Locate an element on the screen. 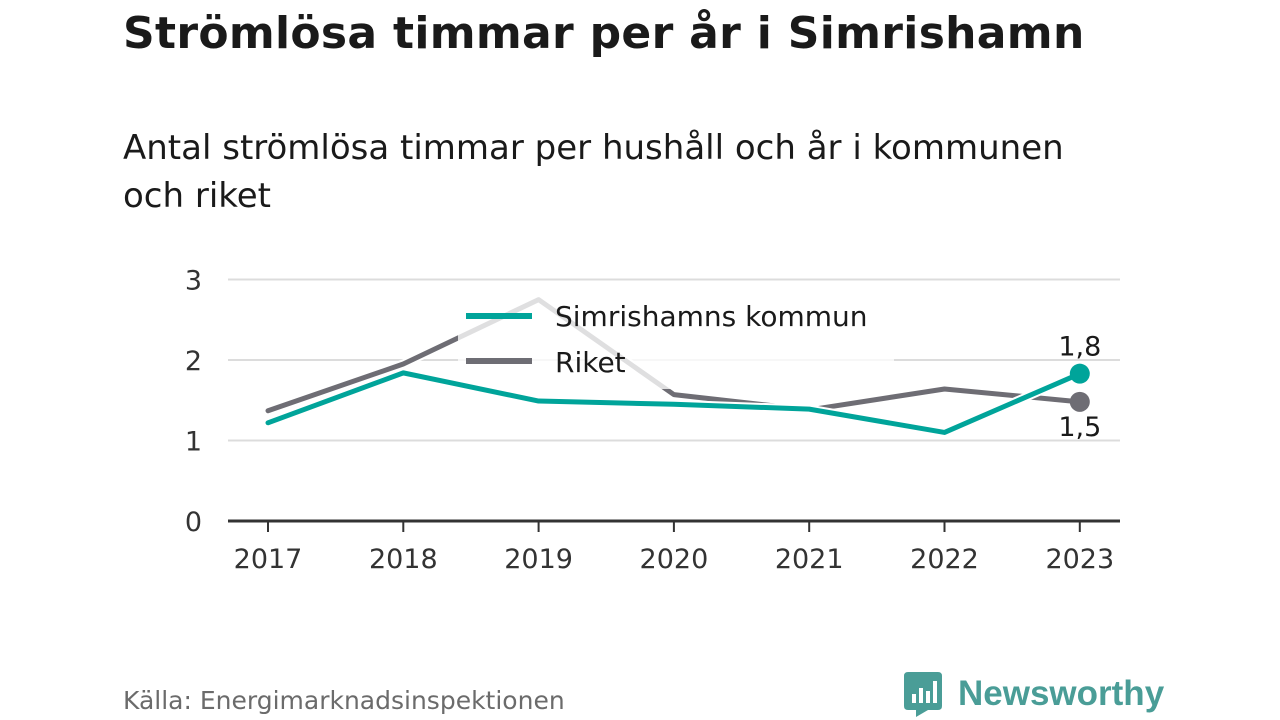  source-note: Källa: Energimarknadsinspektionen is located at coordinates (344, 700).